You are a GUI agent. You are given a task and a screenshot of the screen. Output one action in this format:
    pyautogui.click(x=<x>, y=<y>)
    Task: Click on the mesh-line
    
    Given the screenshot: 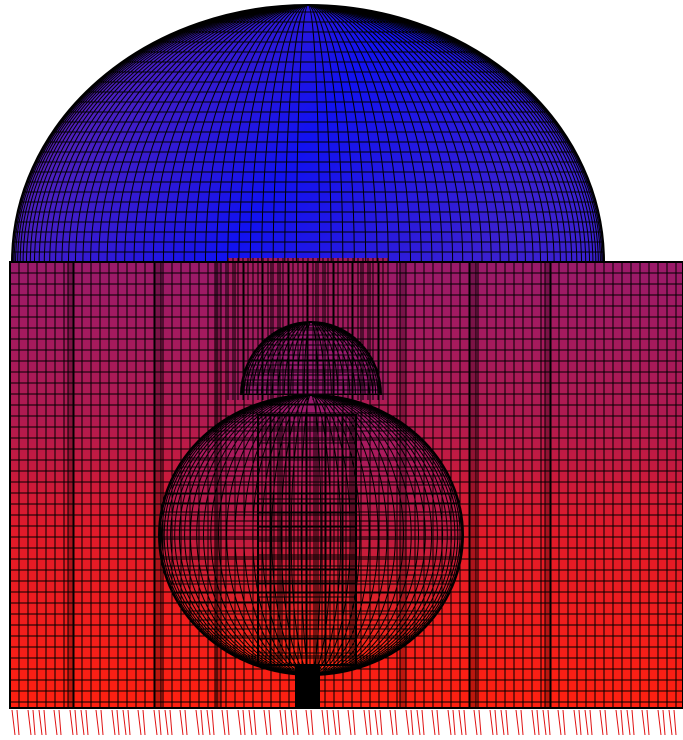 What is the action you would take?
    pyautogui.click(x=311, y=535)
    